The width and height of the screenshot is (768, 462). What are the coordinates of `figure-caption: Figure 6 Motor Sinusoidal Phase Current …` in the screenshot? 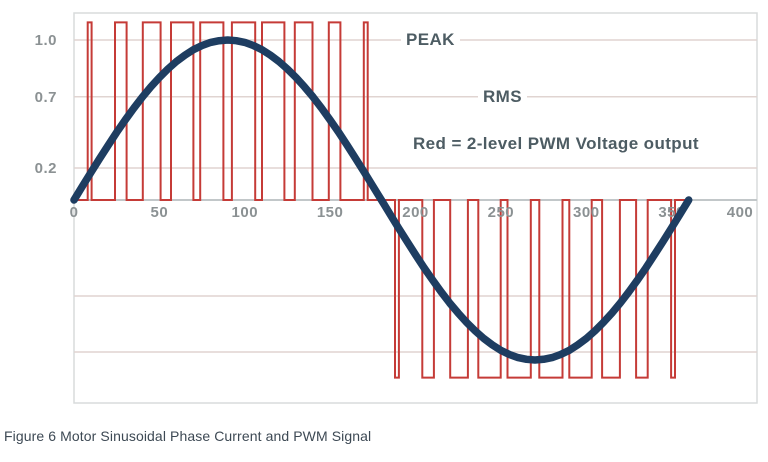 It's located at (188, 436).